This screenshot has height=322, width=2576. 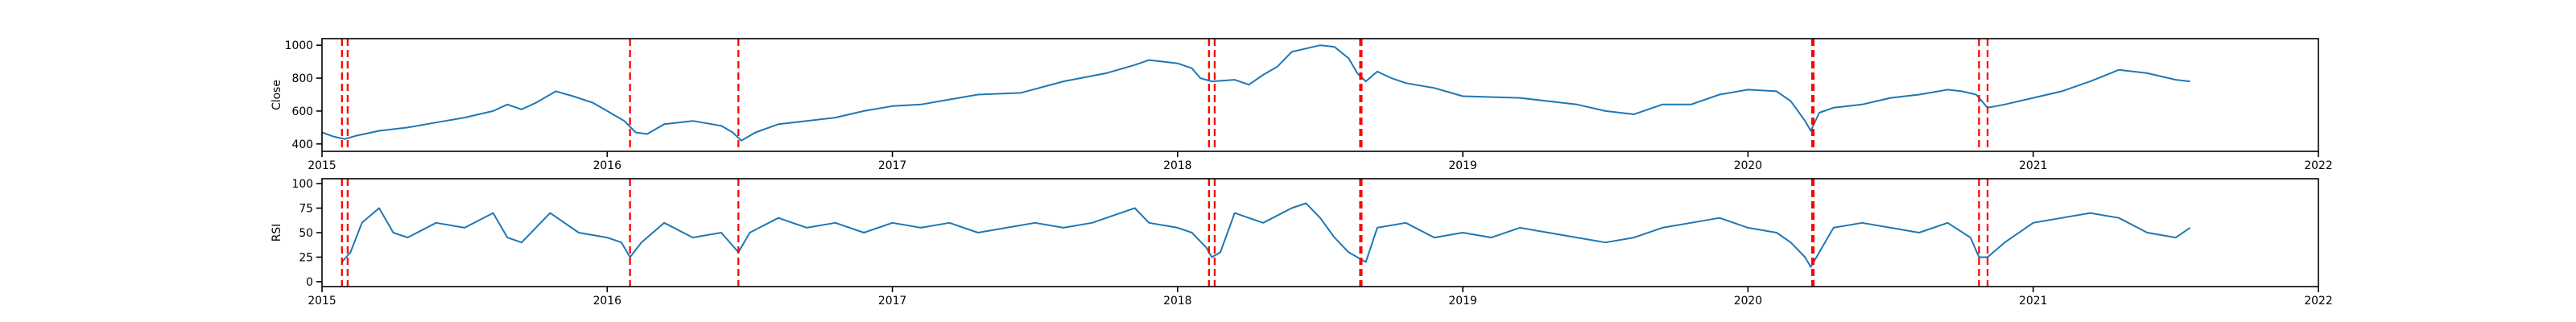 I want to click on rsi-y-axis-label: RSI, so click(x=276, y=233).